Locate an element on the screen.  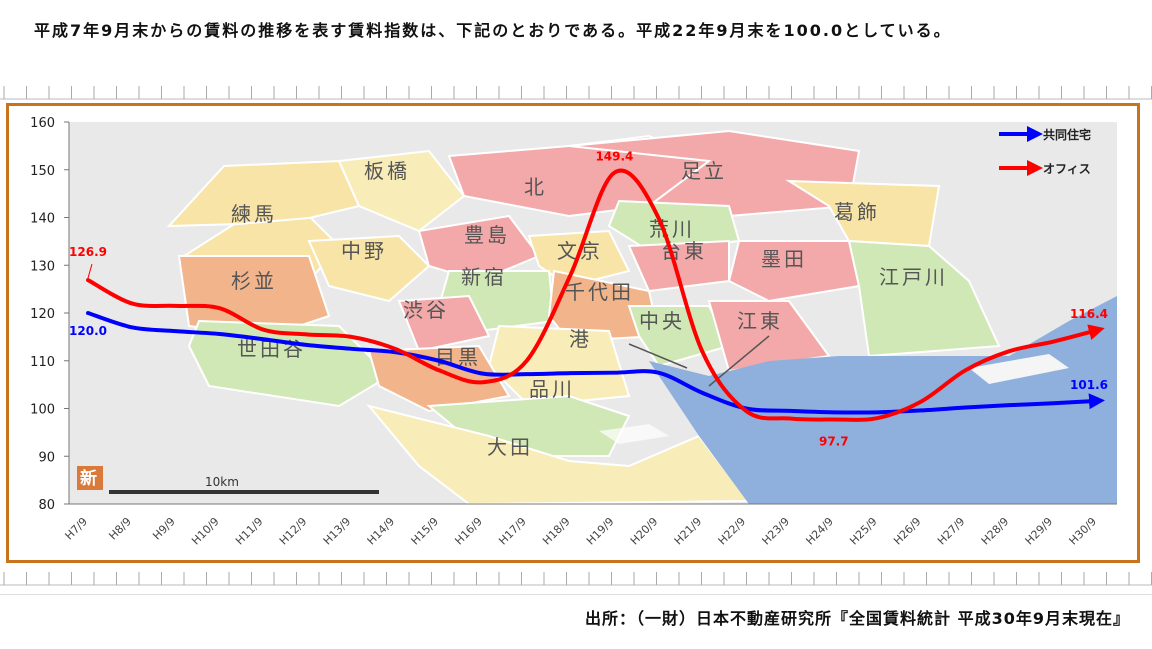
y-tick-label: 130 is located at coordinates (42, 266).